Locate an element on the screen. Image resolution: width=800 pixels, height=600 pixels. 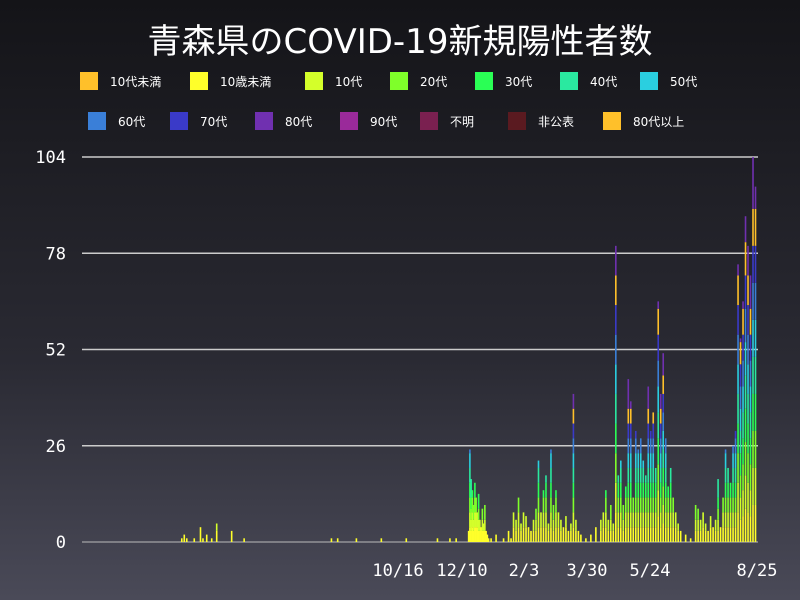
y-tick-label: 52 is located at coordinates (56, 351).